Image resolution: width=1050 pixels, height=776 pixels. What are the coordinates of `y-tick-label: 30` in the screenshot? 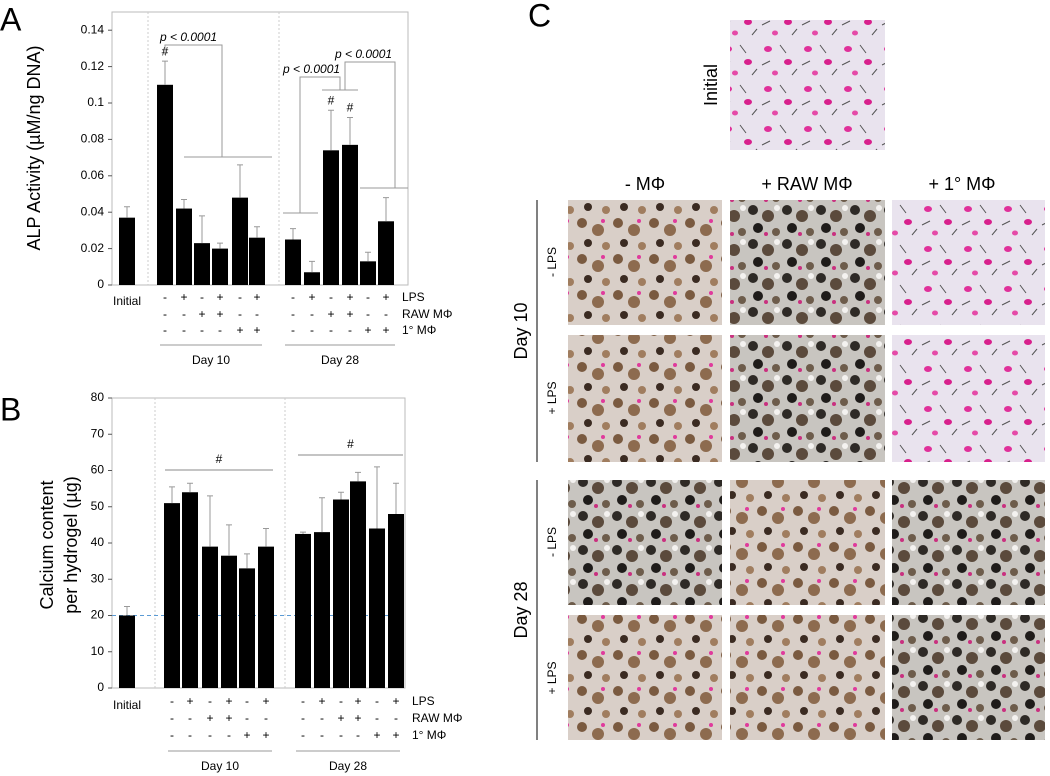 It's located at (98, 578).